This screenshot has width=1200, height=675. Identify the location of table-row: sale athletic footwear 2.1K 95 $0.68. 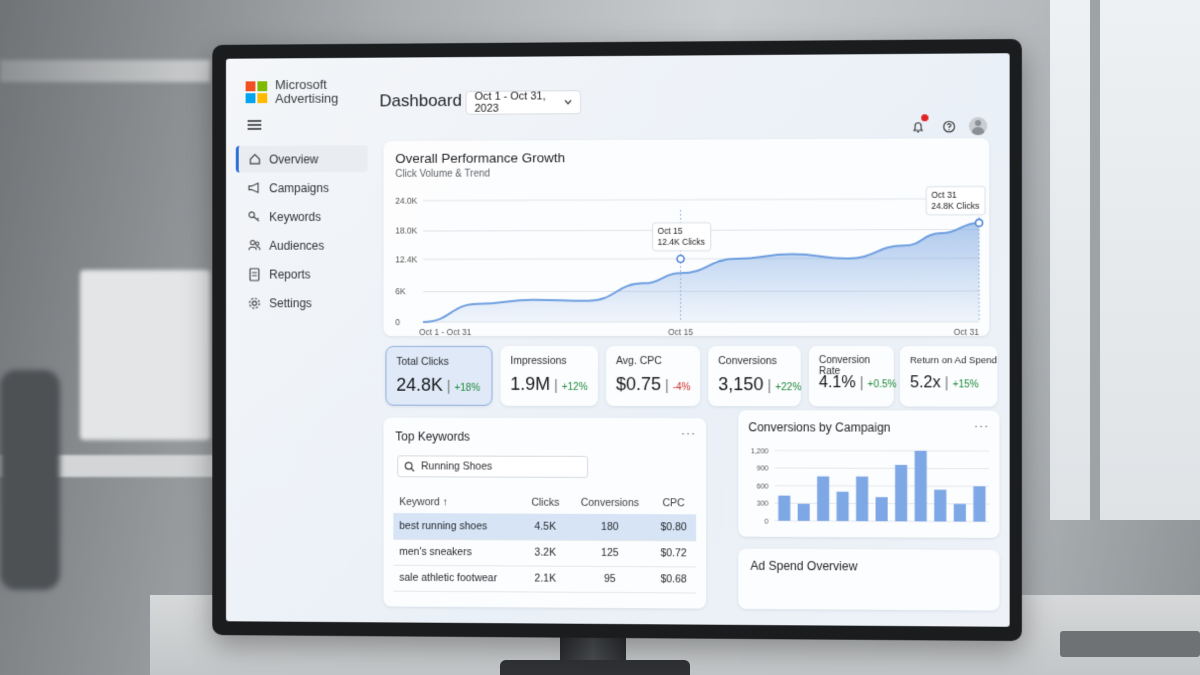
(544, 579).